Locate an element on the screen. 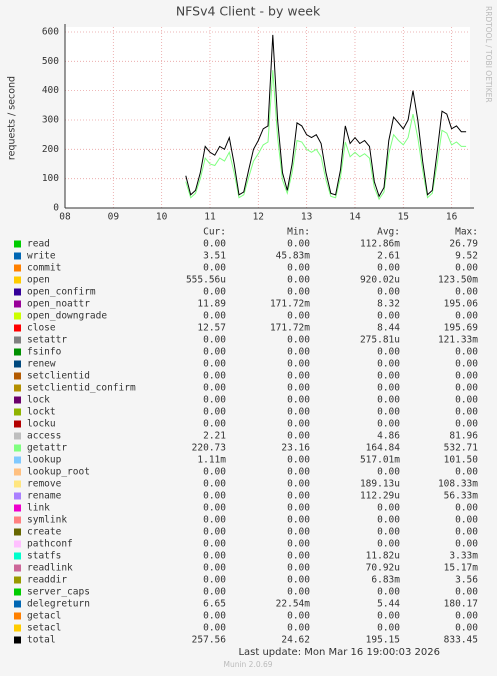 Image resolution: width=497 pixels, height=676 pixels. legend-value: 3.56 is located at coordinates (466, 580).